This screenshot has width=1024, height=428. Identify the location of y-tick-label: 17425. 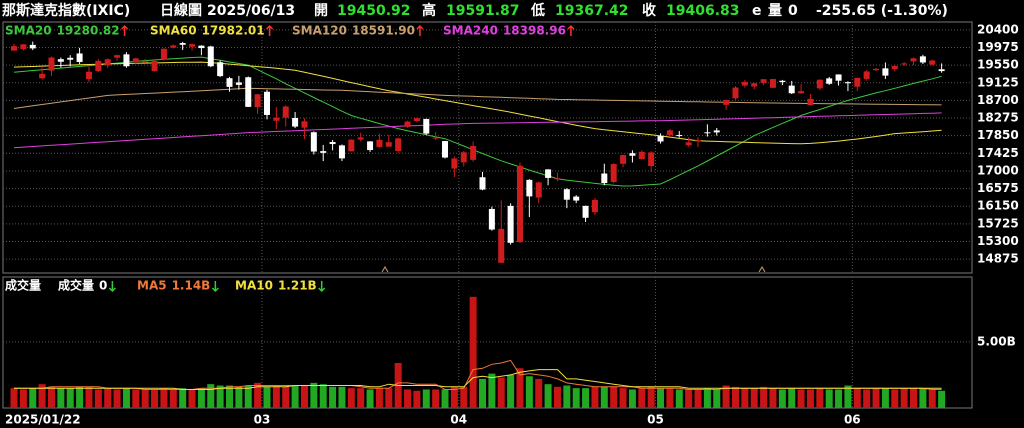
(998, 153).